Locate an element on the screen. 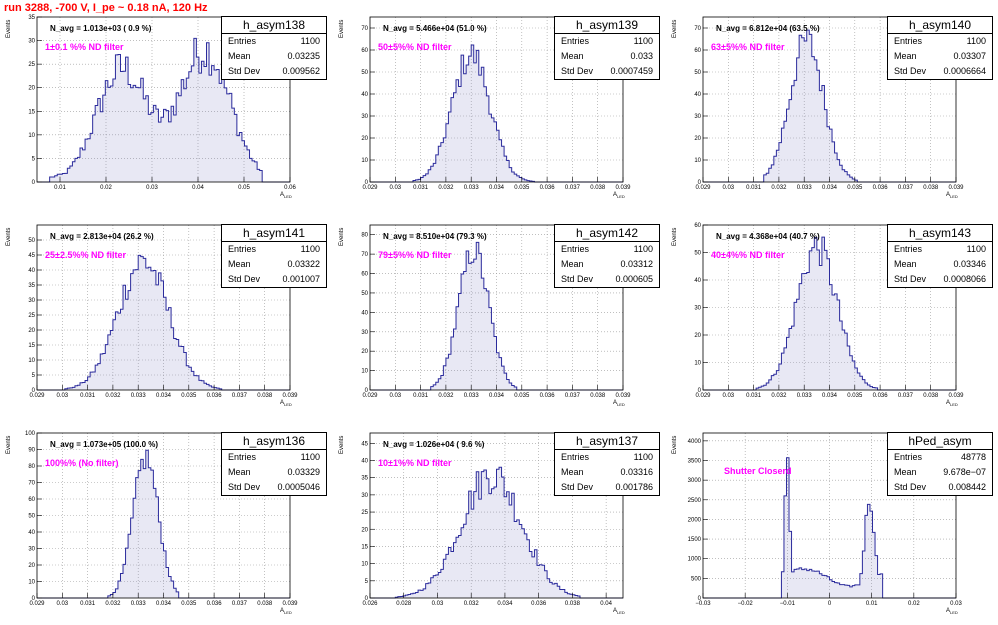 The width and height of the screenshot is (998, 625). y-tick-label: 10 is located at coordinates (31, 136).